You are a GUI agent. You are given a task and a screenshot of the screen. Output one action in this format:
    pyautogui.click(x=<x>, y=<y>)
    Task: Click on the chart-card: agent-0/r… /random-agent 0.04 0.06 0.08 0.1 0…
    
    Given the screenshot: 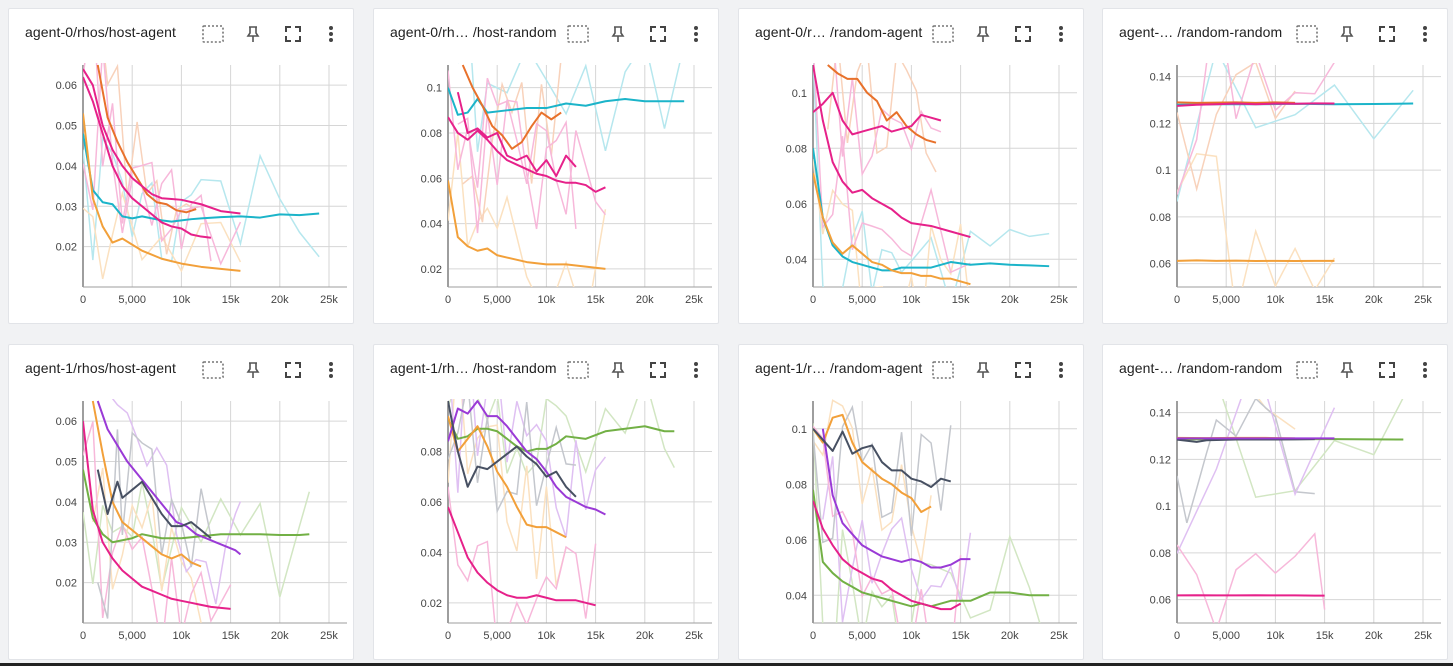 What is the action you would take?
    pyautogui.click(x=911, y=166)
    